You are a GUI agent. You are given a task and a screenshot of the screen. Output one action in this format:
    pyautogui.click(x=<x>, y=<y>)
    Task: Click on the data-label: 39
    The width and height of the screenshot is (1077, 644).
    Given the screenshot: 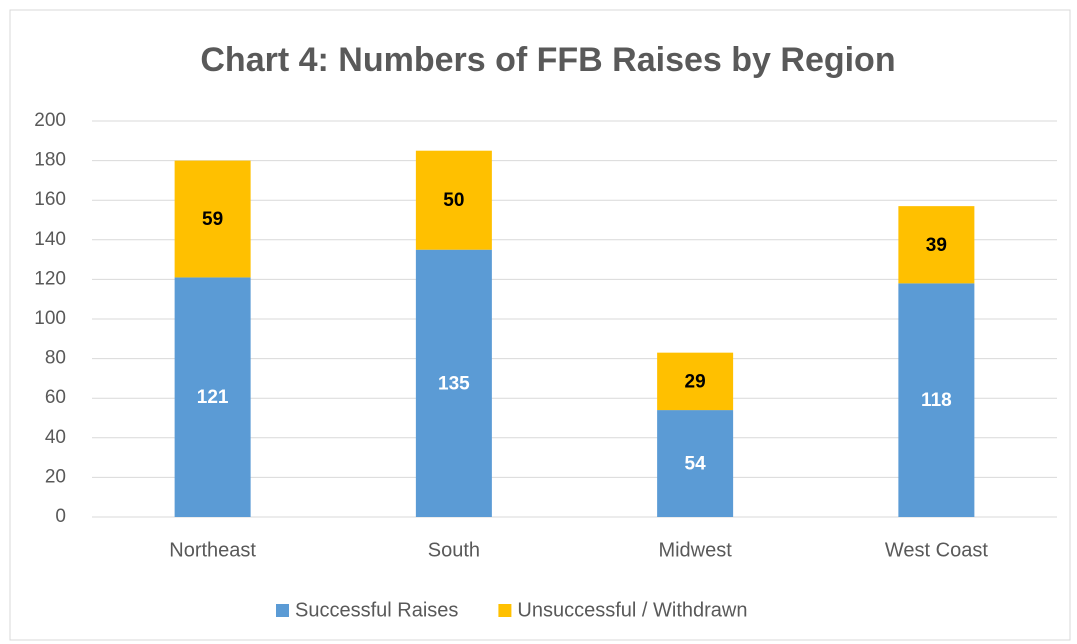 What is the action you would take?
    pyautogui.click(x=936, y=245)
    